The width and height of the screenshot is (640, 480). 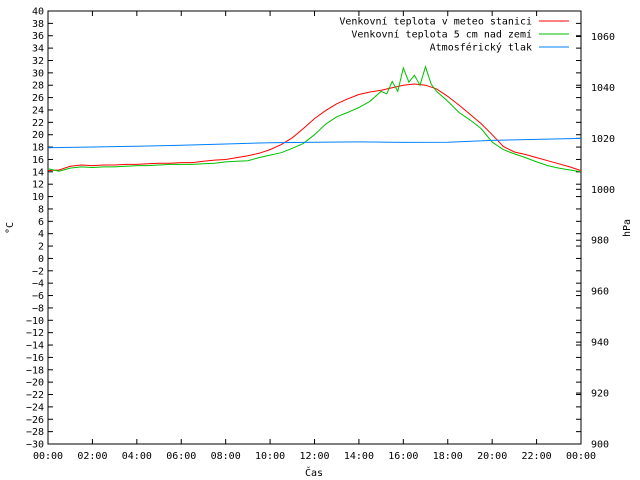 What do you see at coordinates (35, 346) in the screenshot?
I see `y-tick-label: −14` at bounding box center [35, 346].